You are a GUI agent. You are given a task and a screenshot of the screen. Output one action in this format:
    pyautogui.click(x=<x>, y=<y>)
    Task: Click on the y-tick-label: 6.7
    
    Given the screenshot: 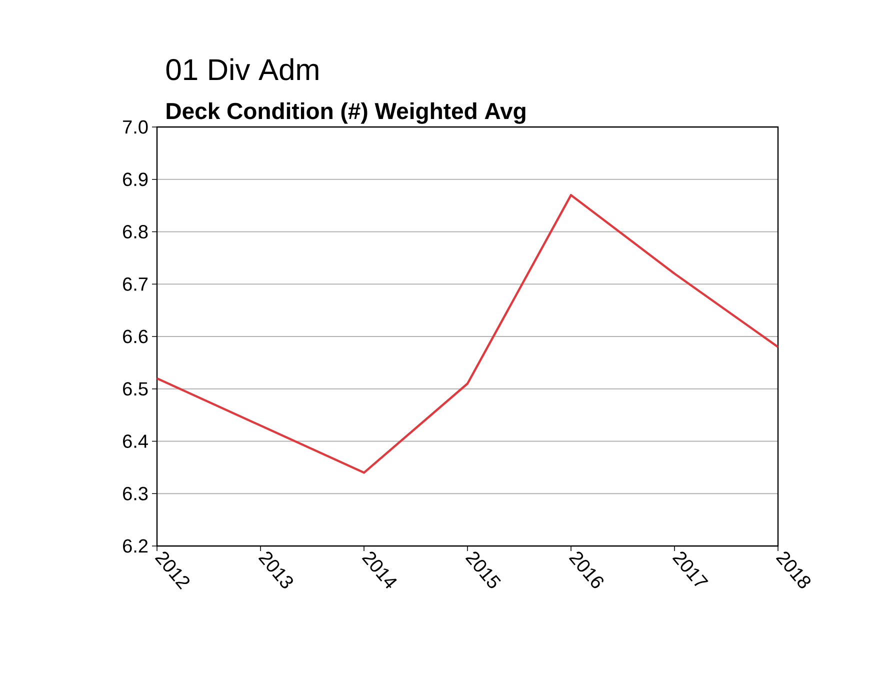 What is the action you would take?
    pyautogui.click(x=135, y=284)
    